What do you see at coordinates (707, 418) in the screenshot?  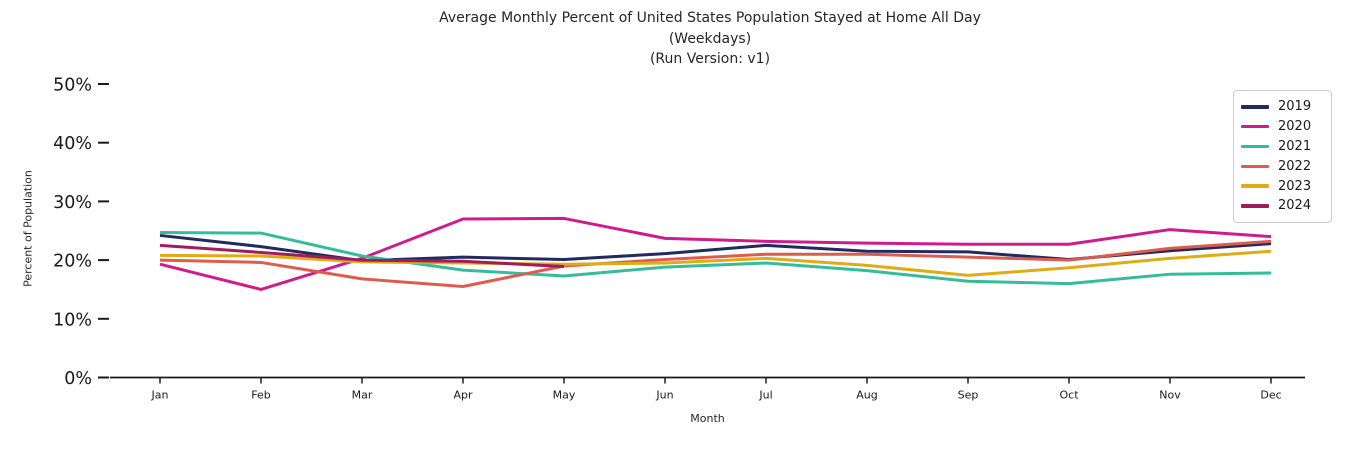 I see `x-axis-label: Month` at bounding box center [707, 418].